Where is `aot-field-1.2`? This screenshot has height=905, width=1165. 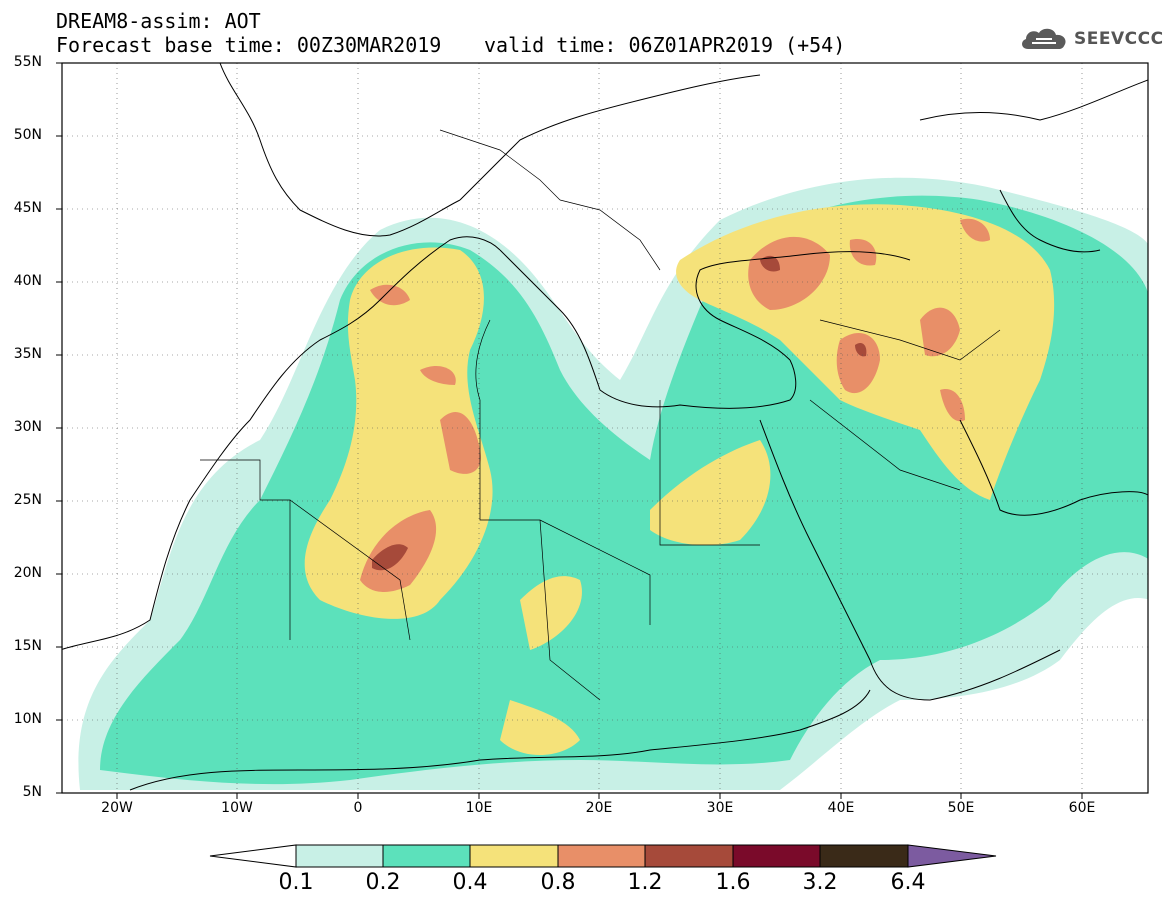 aot-field-1.2 is located at coordinates (619, 413).